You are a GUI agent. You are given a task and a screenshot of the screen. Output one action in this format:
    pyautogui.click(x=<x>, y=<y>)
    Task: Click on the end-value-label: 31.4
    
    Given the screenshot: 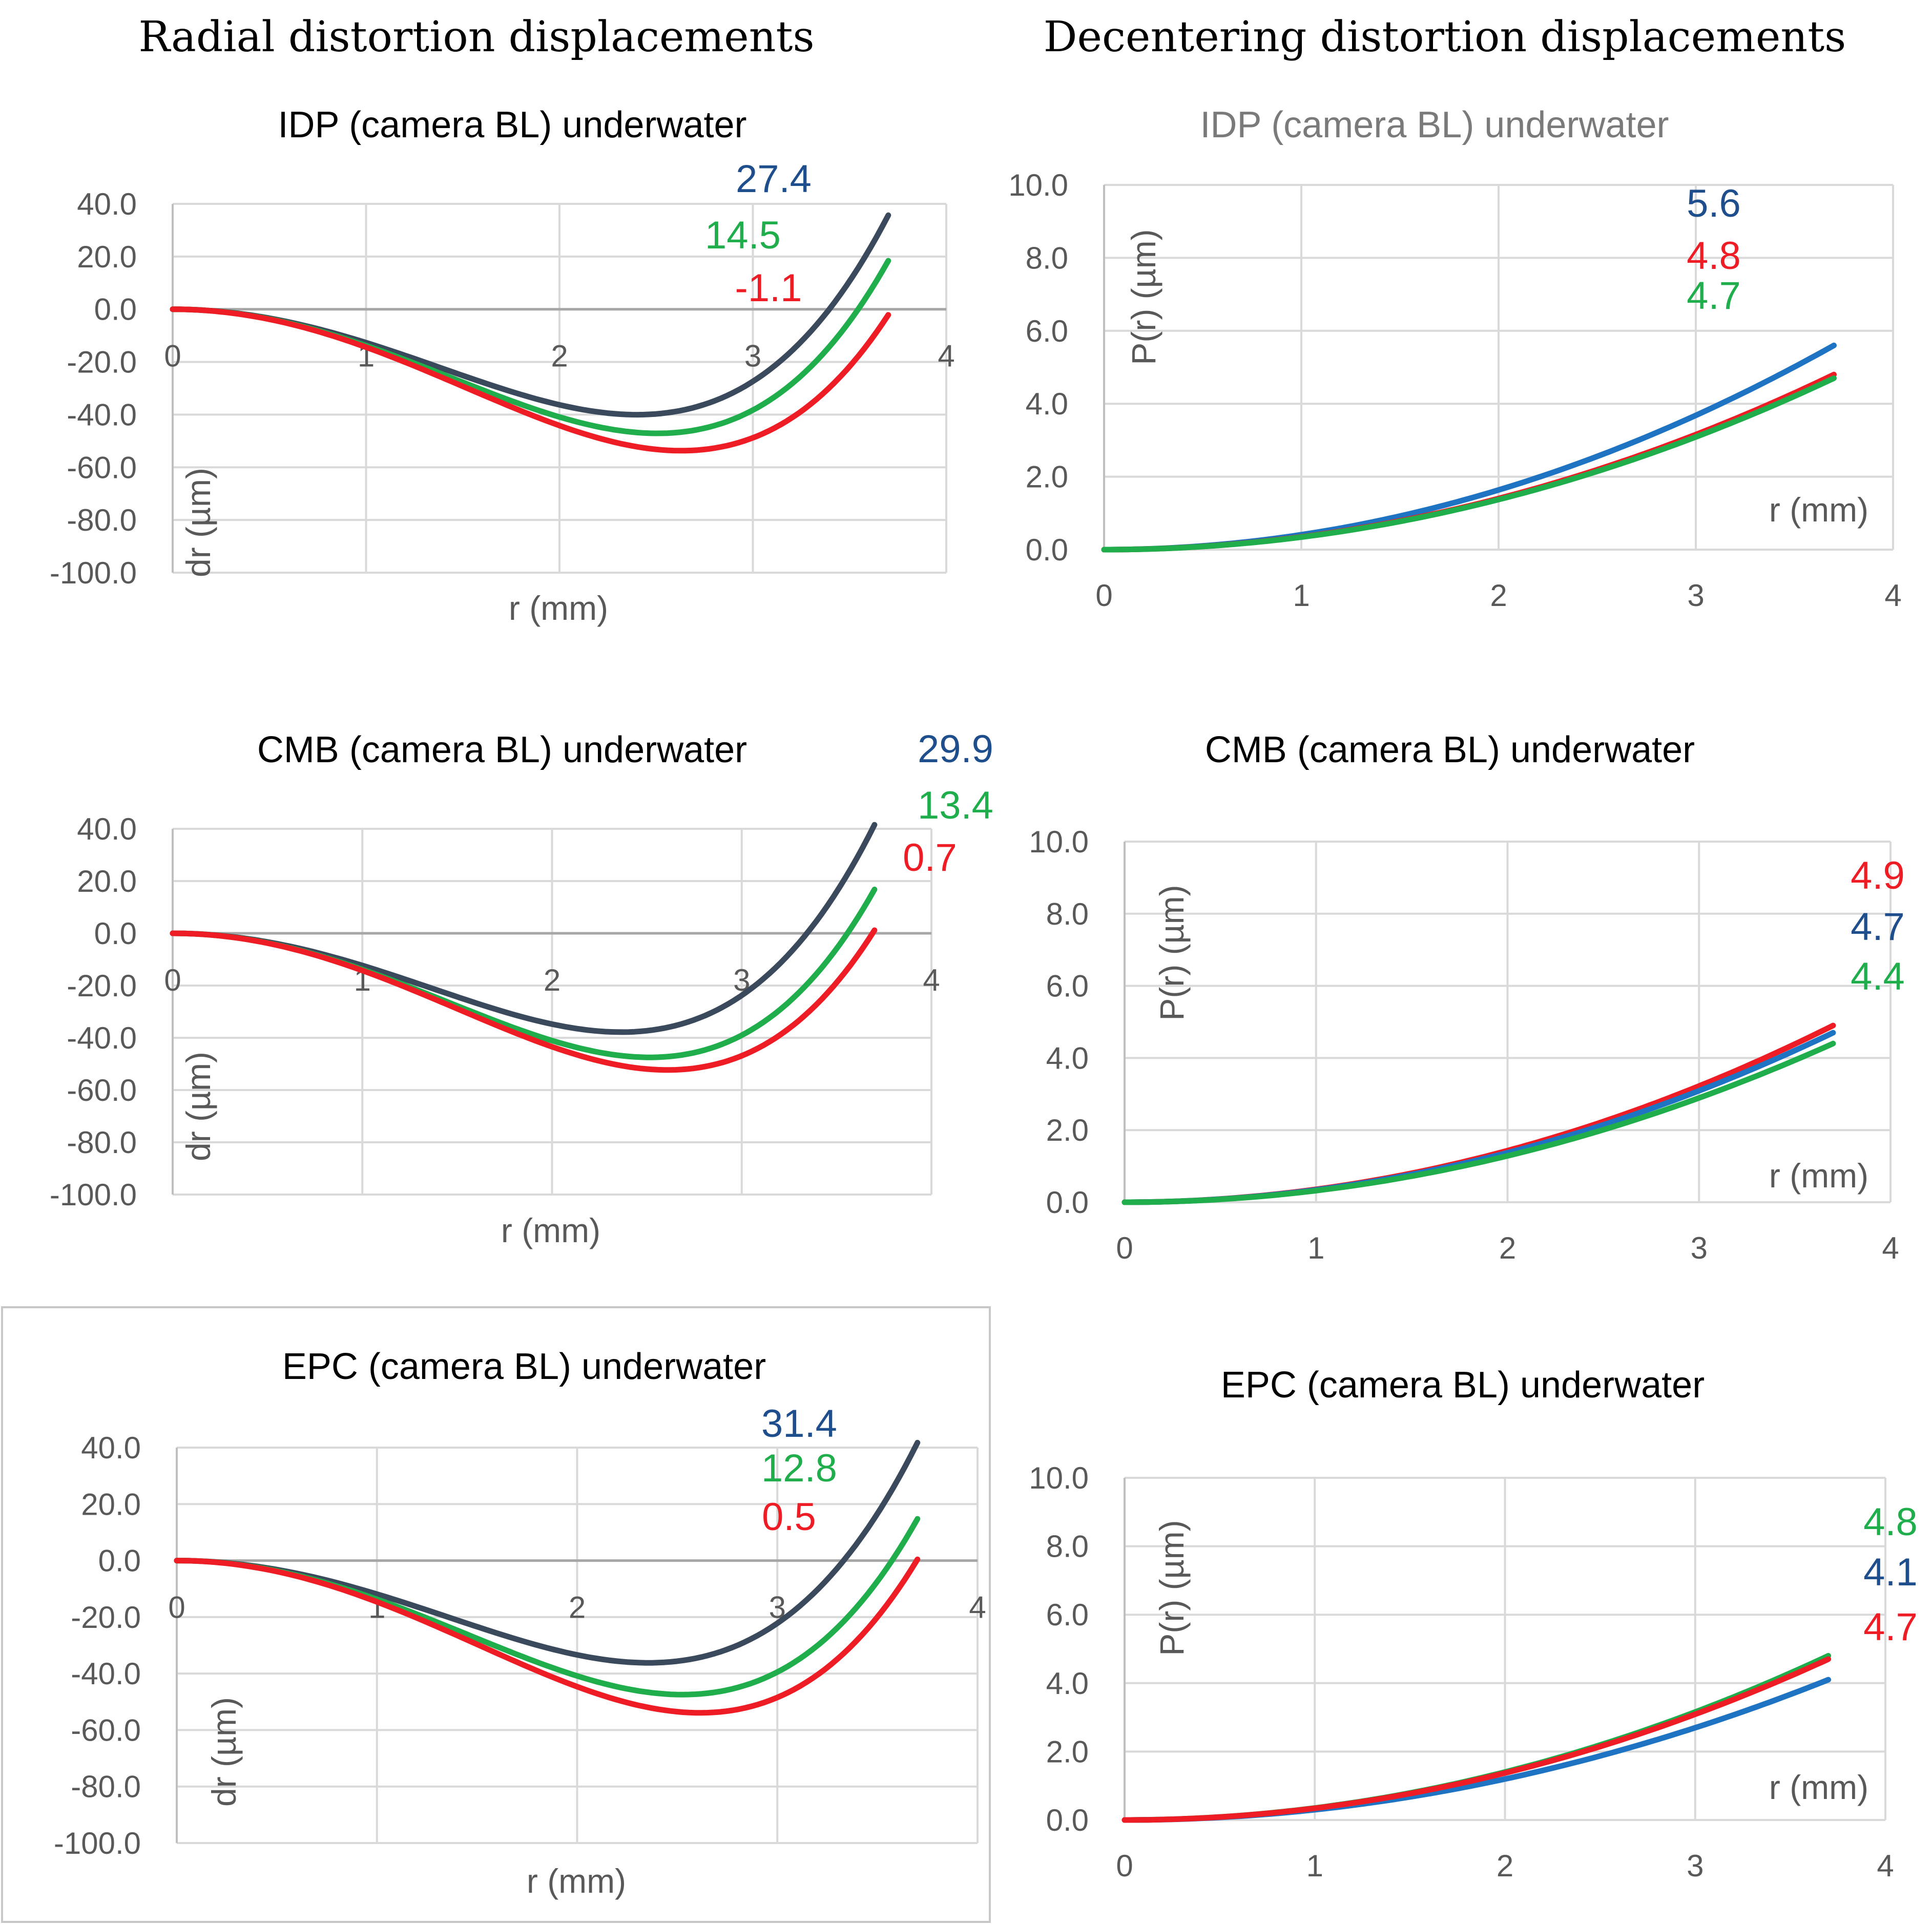 What is the action you would take?
    pyautogui.click(x=799, y=1424)
    